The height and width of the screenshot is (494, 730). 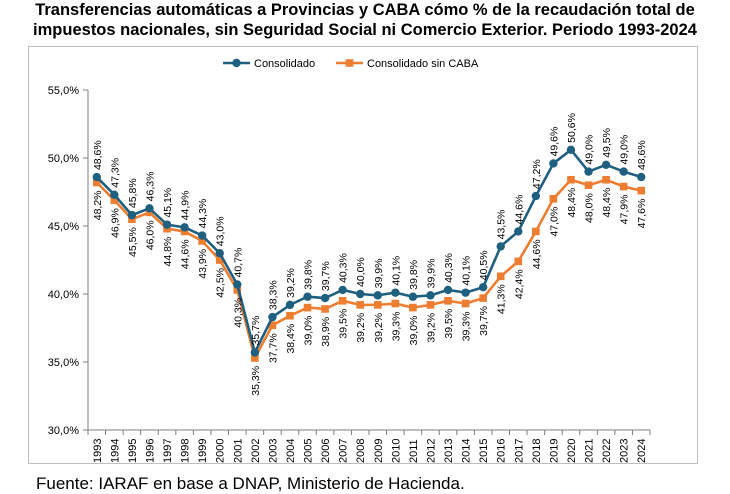 I want to click on data-label-consolidado: 35,7%, so click(x=256, y=331).